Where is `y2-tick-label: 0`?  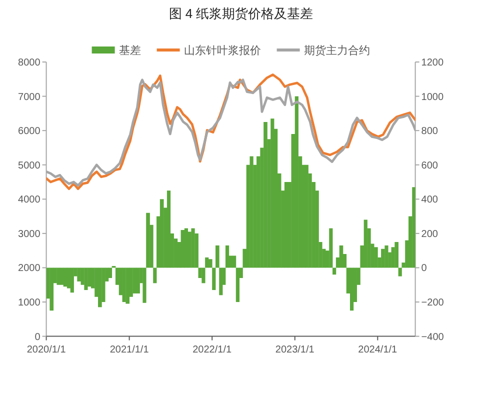 y2-tick-label: 0 is located at coordinates (424, 268).